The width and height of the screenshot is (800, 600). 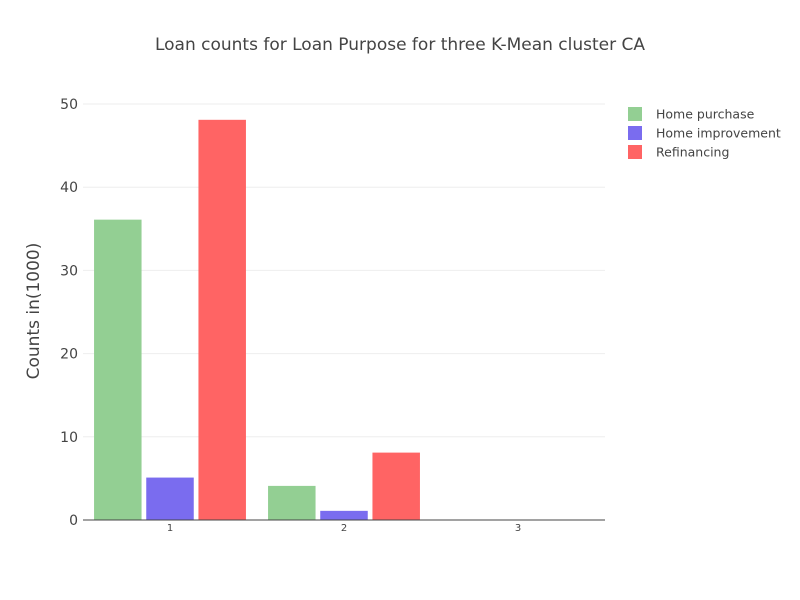 I want to click on y-tick-label: 10, so click(x=69, y=438).